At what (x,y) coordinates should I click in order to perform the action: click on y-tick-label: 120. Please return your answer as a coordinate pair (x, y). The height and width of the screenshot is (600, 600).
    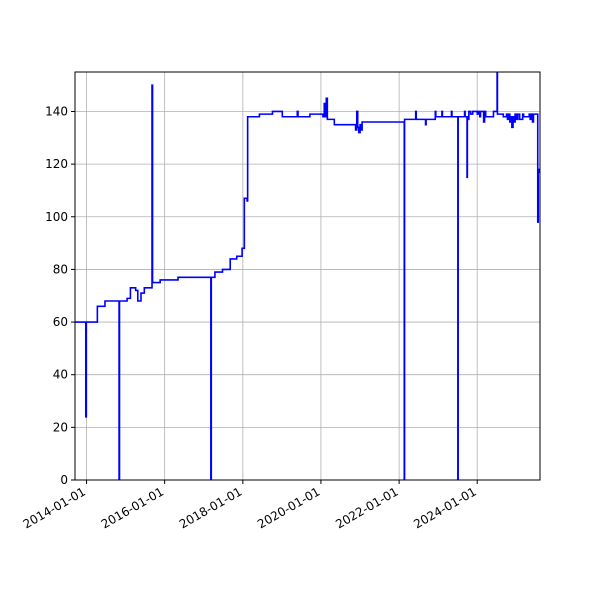
    Looking at the image, I should click on (56, 164).